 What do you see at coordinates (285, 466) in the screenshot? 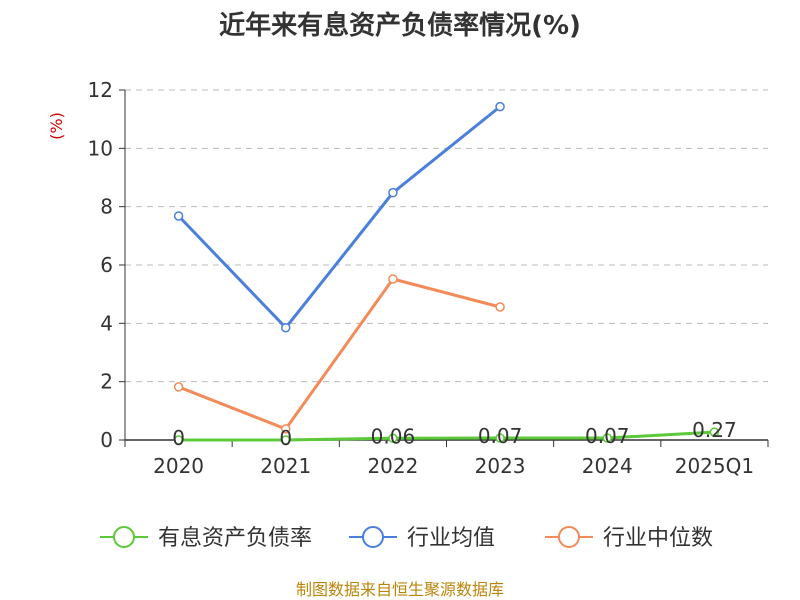
I see `x-tick-label: 2021` at bounding box center [285, 466].